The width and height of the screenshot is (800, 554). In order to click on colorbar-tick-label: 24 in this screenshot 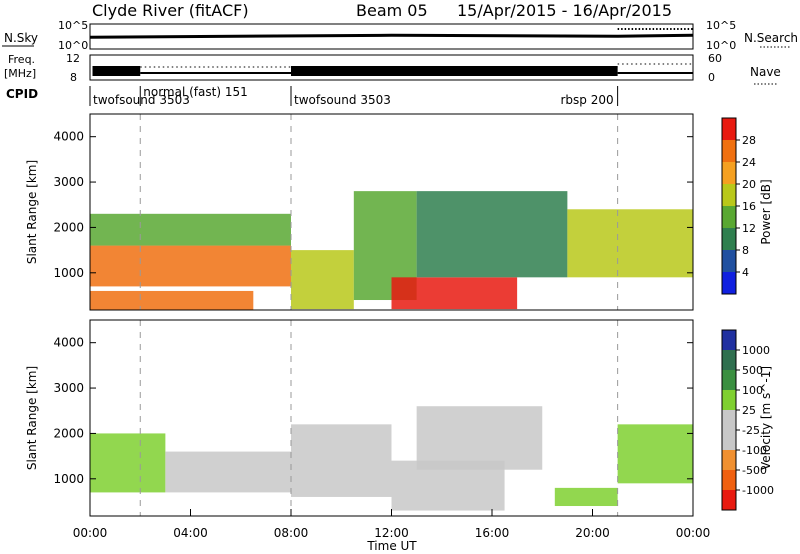, I will do `click(749, 162)`.